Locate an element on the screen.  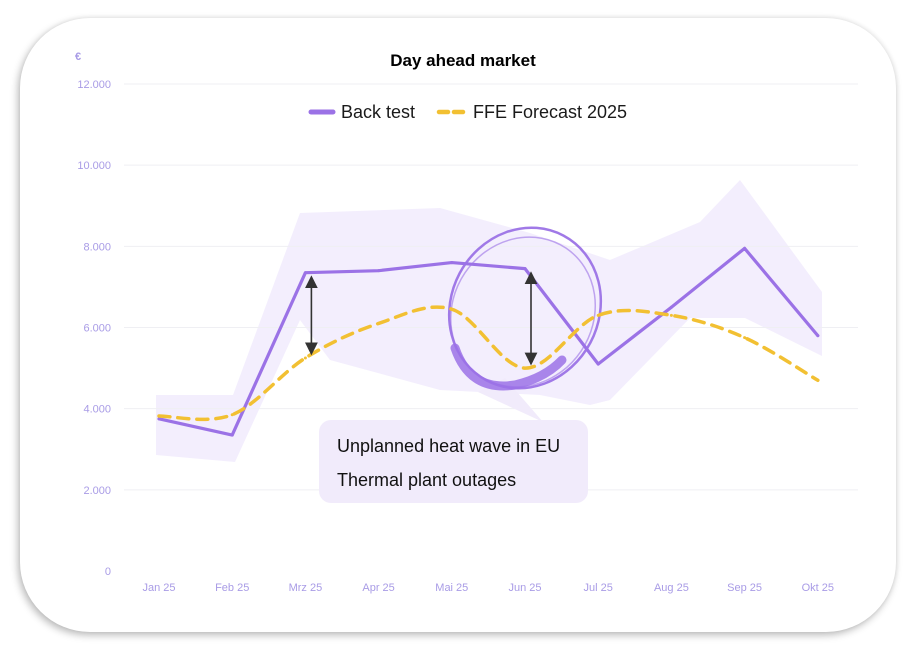
heat-wave-callout is located at coordinates (461, 364).